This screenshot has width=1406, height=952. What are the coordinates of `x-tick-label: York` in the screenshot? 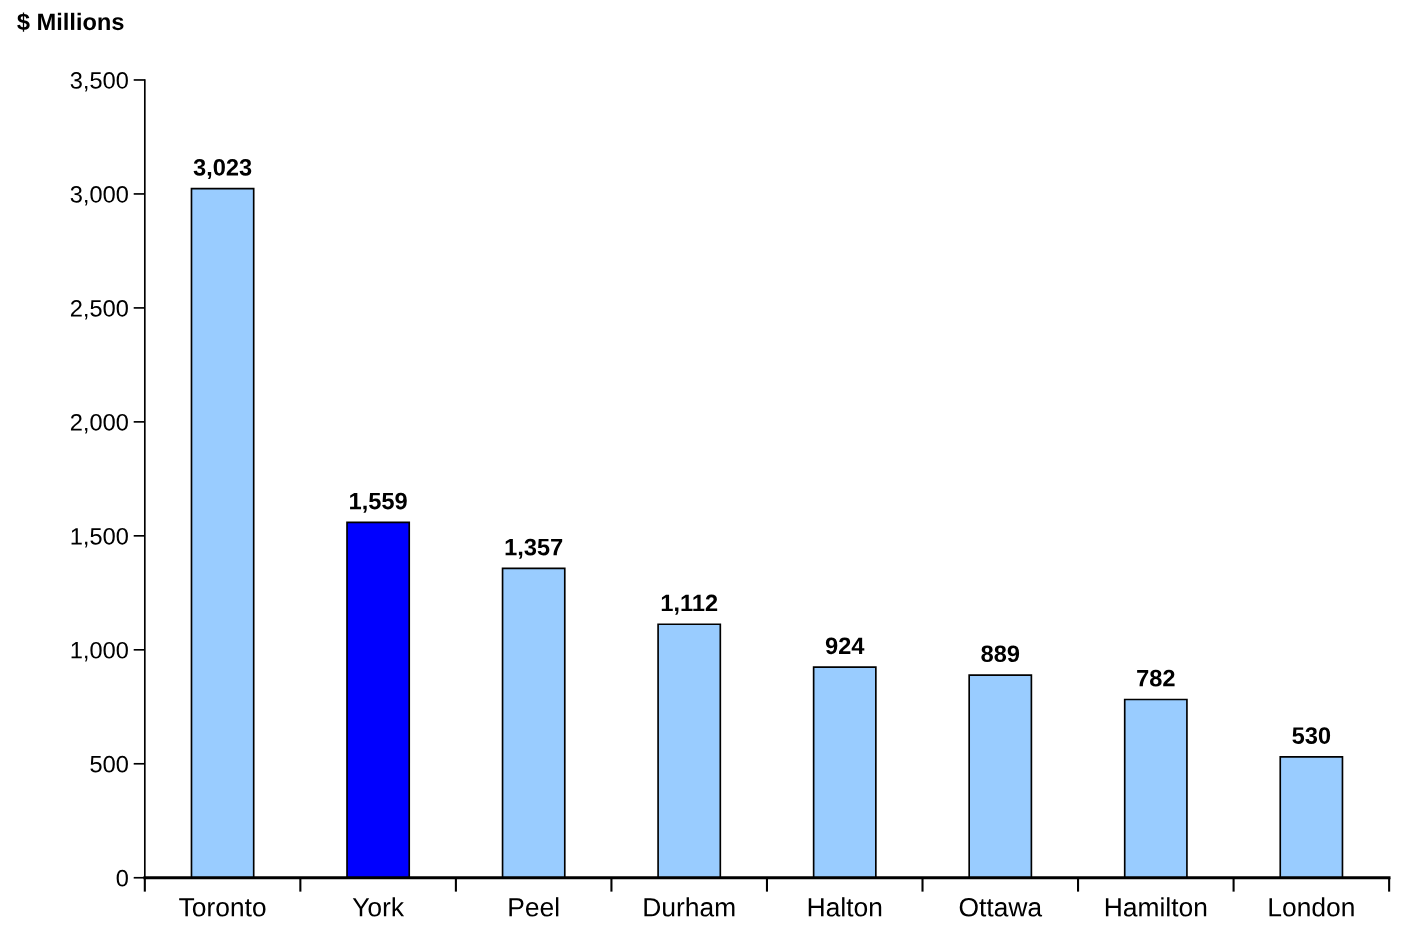 It's located at (378, 907).